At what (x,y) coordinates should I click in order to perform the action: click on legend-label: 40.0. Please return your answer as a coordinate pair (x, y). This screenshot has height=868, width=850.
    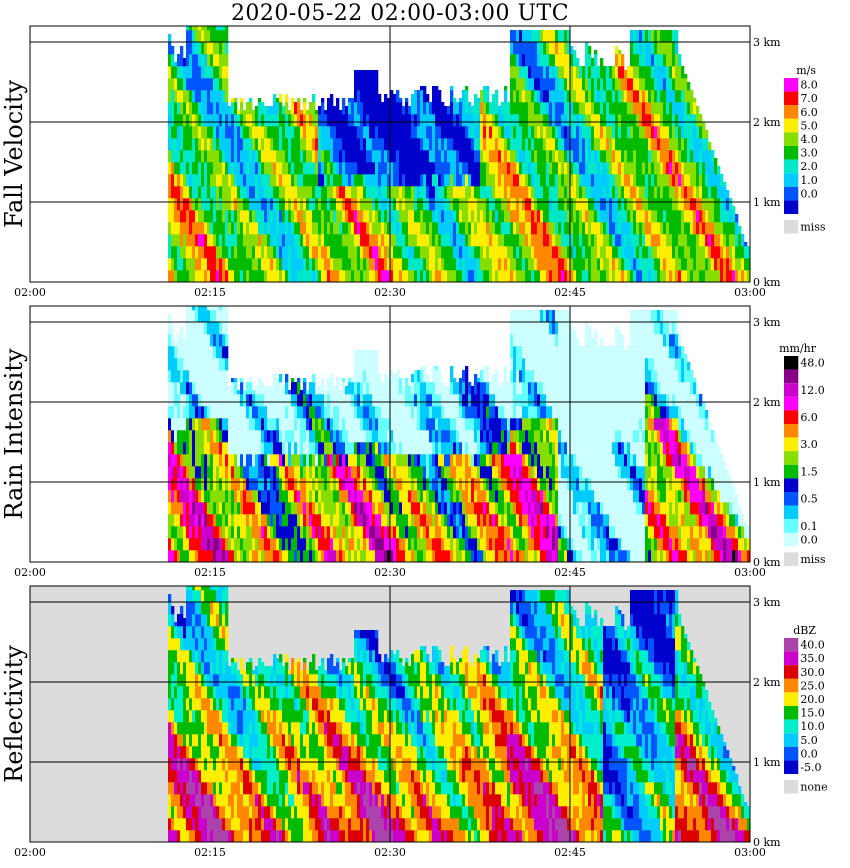
    Looking at the image, I should click on (812, 645).